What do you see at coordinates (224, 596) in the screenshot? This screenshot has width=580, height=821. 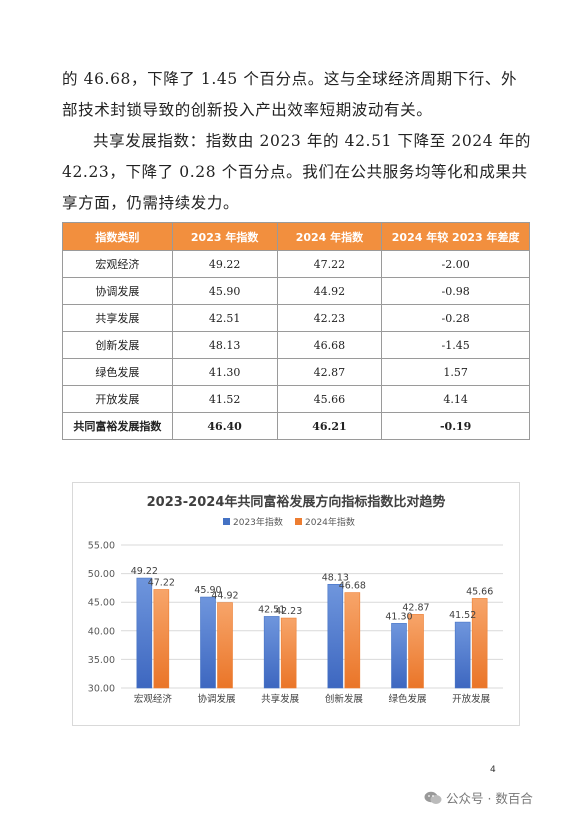 I see `data-label: 44.92` at bounding box center [224, 596].